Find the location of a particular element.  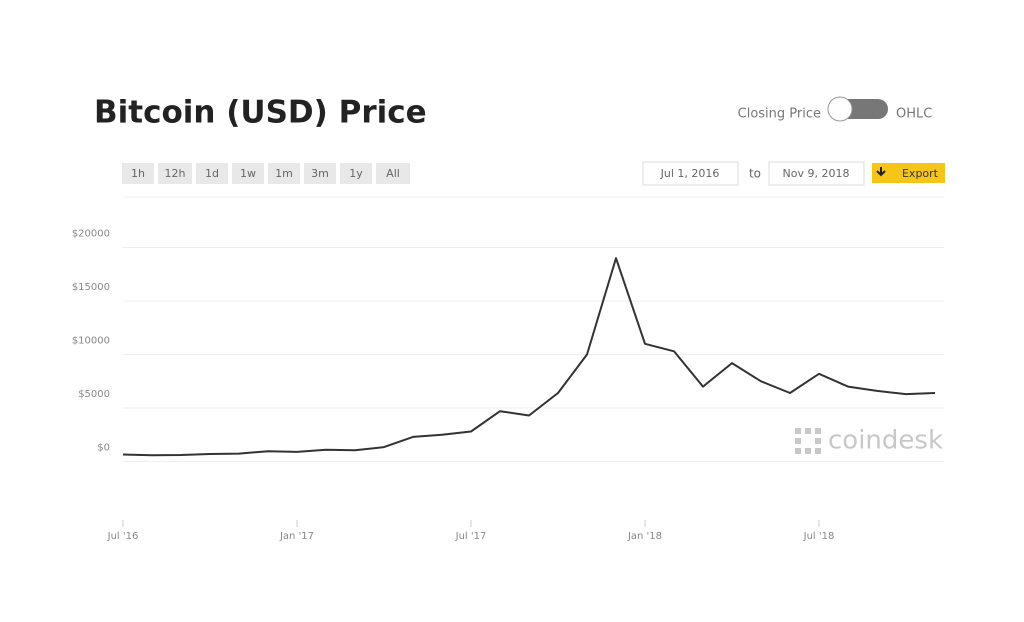

range-button-text: 1w is located at coordinates (248, 173).